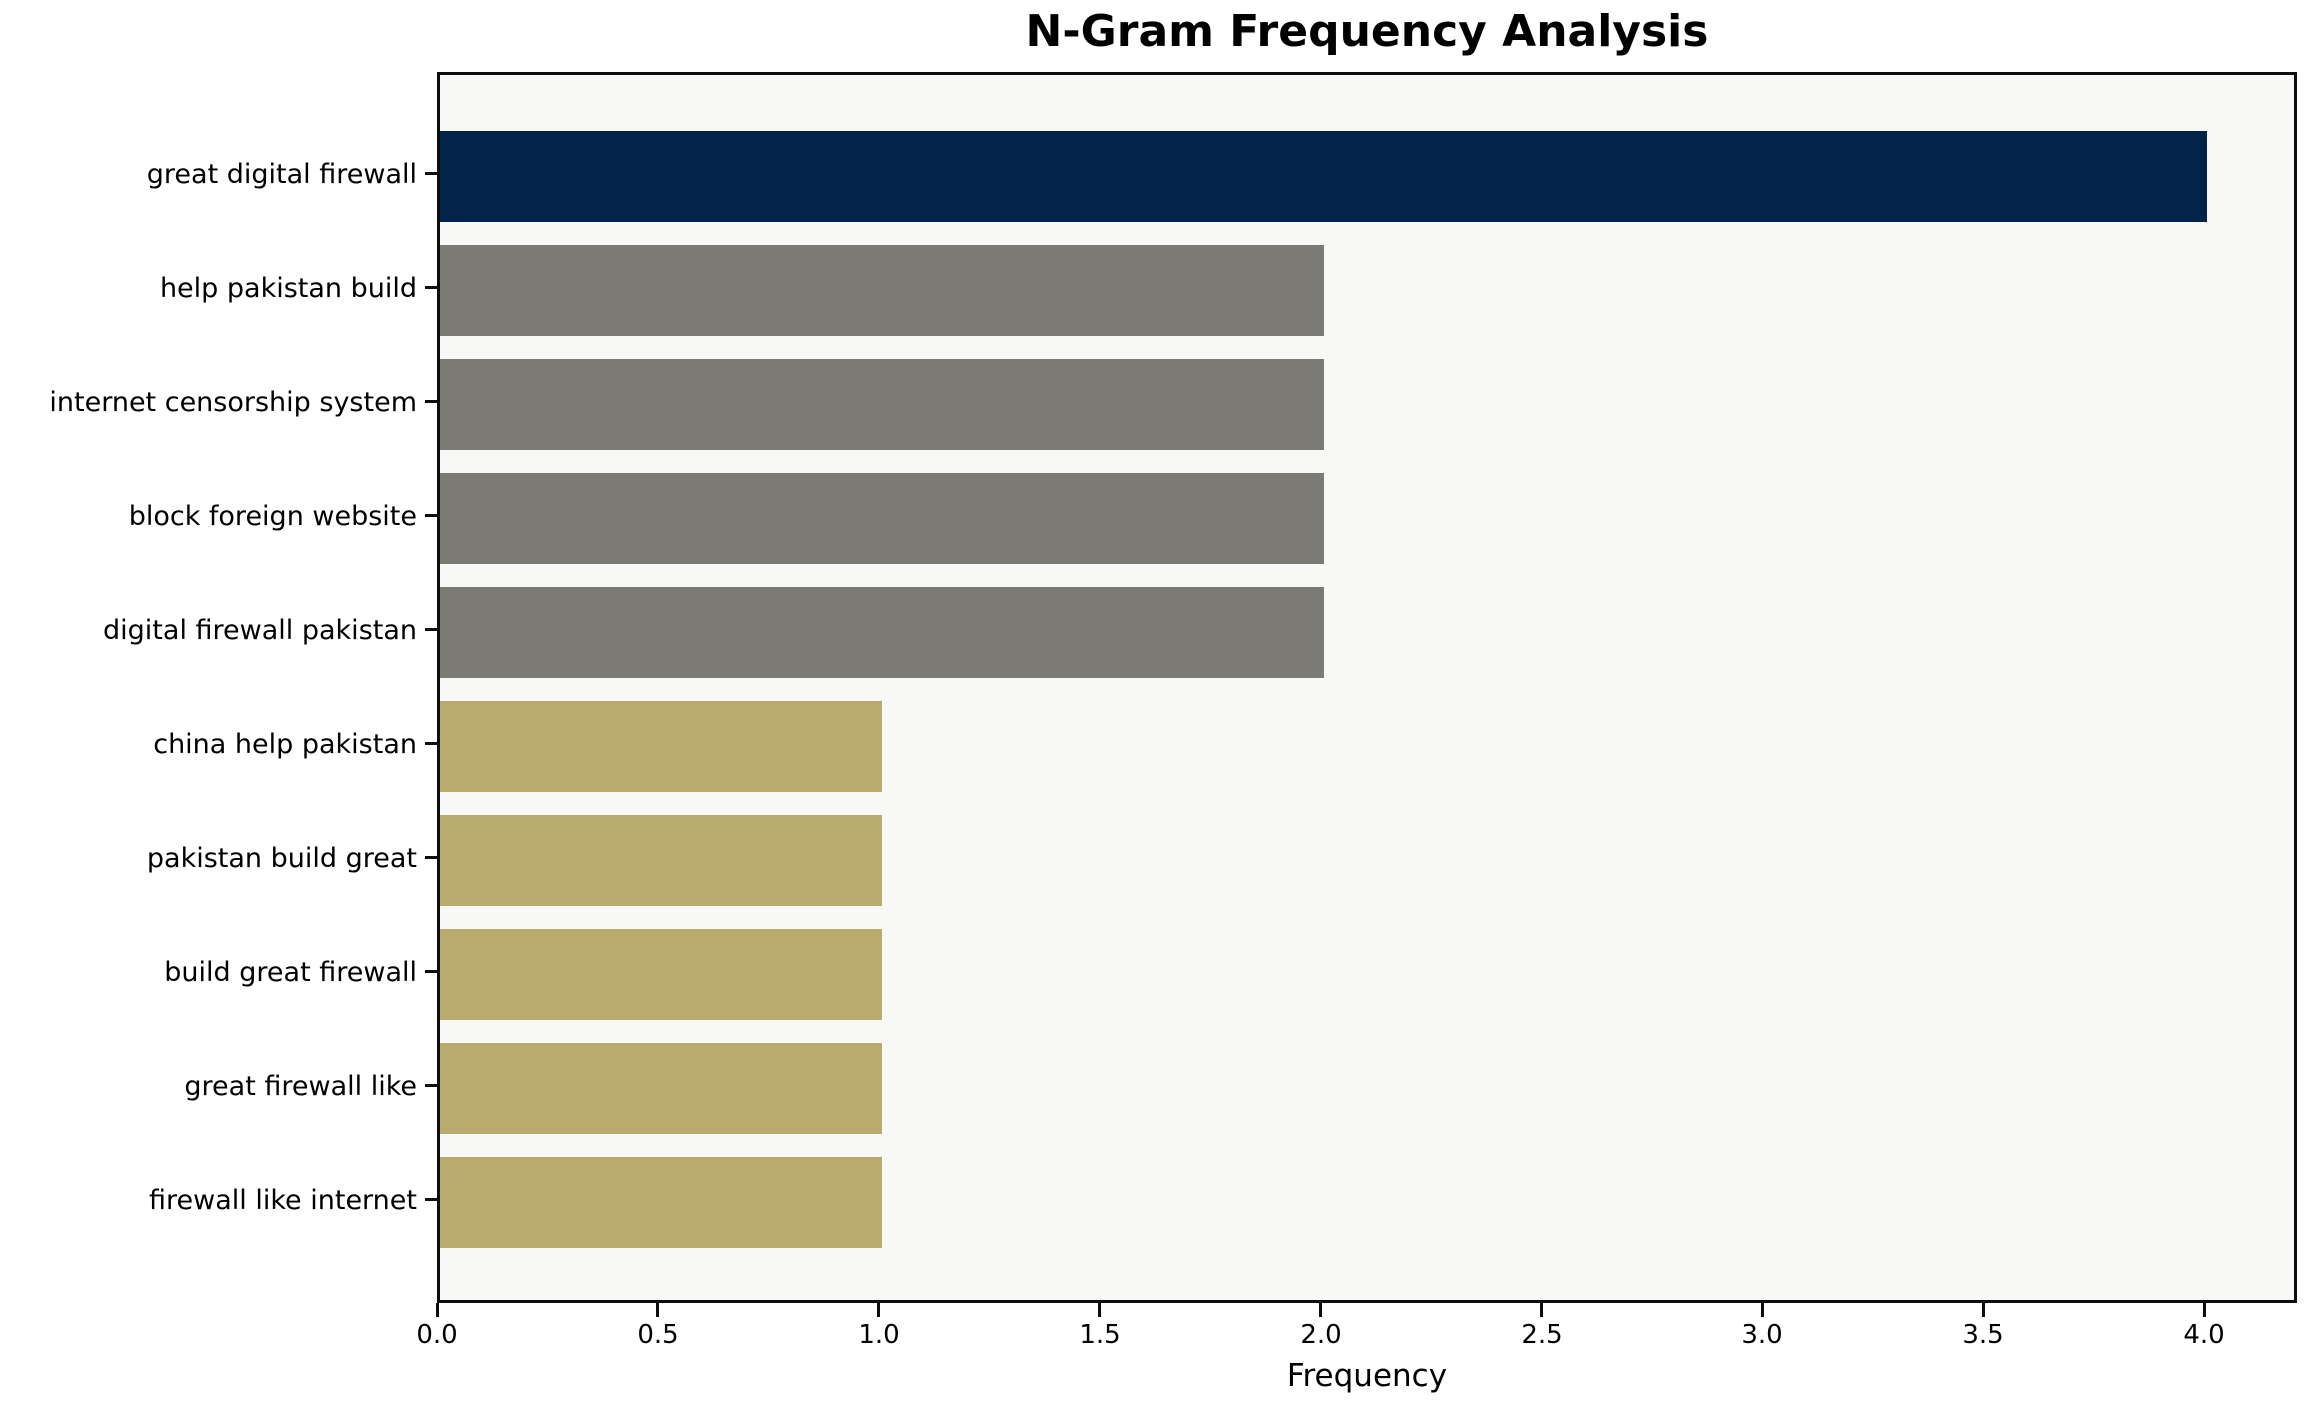  Describe the element at coordinates (283, 1200) in the screenshot. I see `y-tick-label: firewall like internet` at that location.